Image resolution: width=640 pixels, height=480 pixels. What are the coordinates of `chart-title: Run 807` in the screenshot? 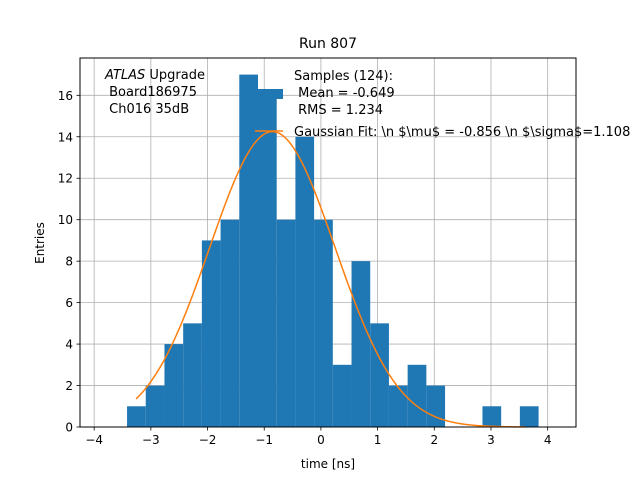 It's located at (328, 44).